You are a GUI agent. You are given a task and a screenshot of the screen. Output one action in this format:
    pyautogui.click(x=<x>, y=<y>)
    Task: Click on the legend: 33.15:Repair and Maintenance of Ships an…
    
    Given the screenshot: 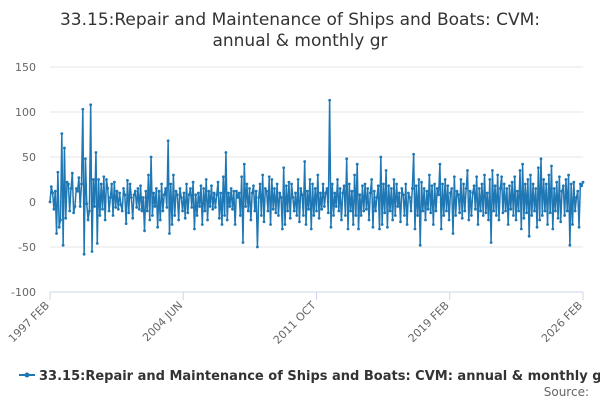 What is the action you would take?
    pyautogui.click(x=309, y=376)
    